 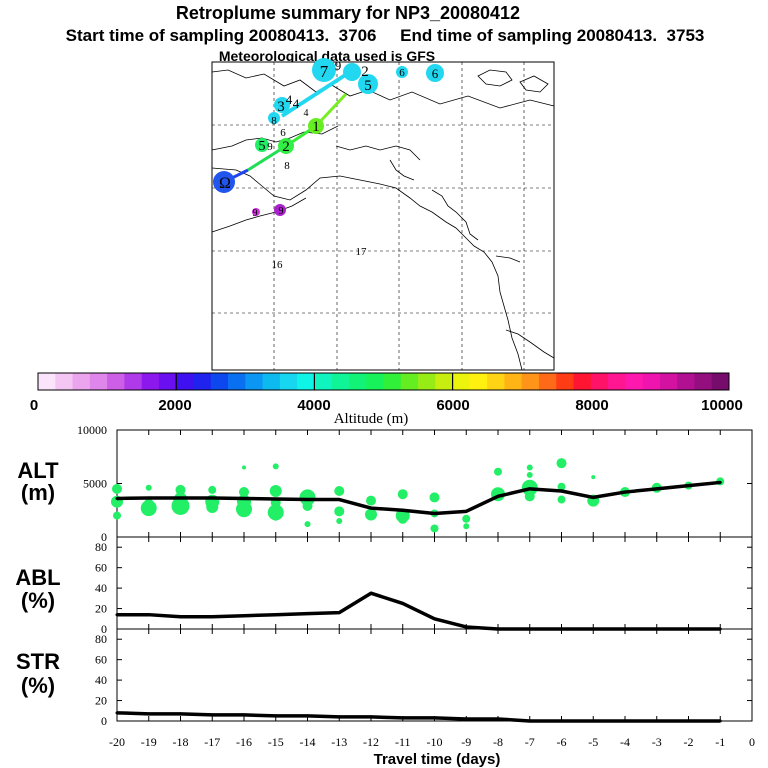 I want to click on colorbar-xlabel: Altitude (m), so click(x=371, y=419).